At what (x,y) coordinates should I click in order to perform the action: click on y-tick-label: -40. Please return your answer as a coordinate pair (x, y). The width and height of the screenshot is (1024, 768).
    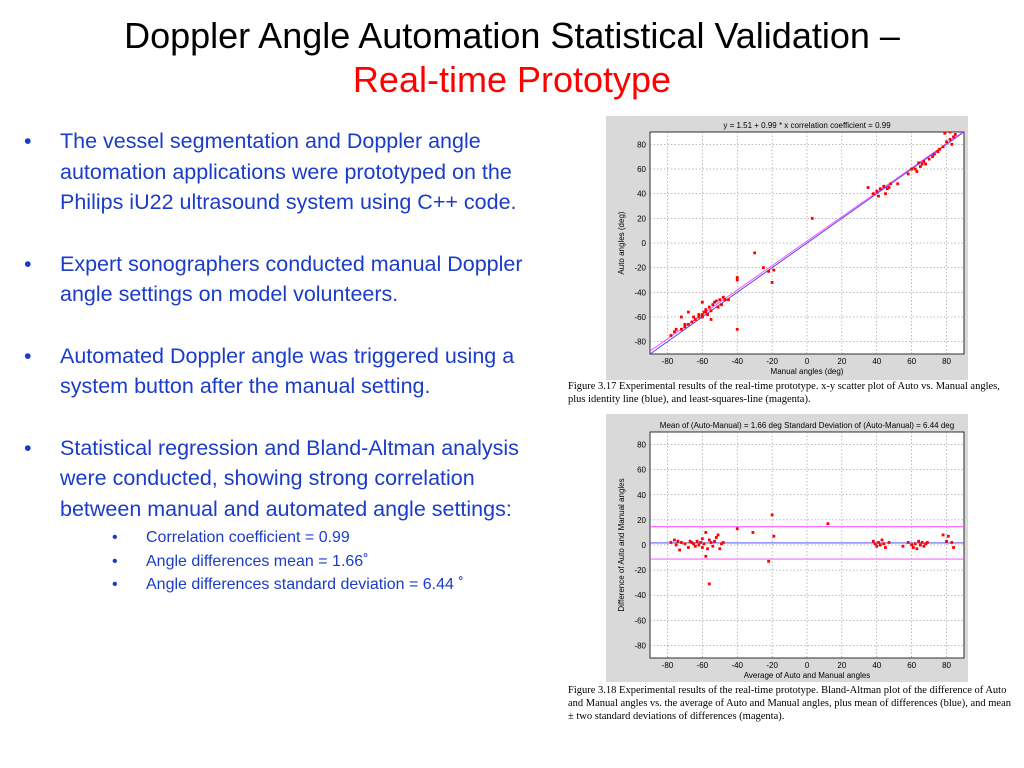
    Looking at the image, I should click on (640, 595).